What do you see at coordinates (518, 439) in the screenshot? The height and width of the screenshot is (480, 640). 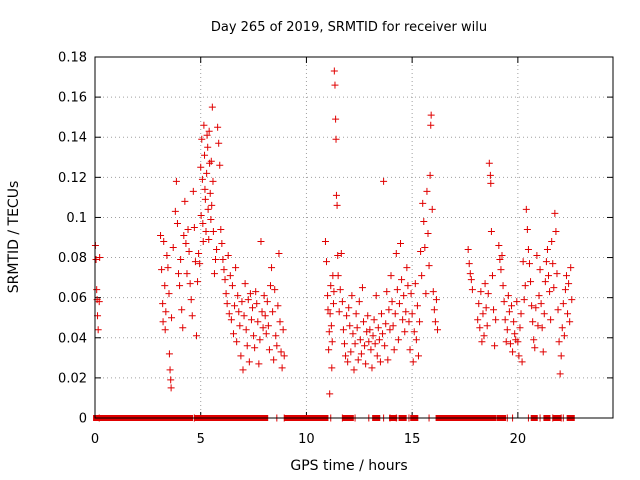 I see `x-tick-label: 20` at bounding box center [518, 439].